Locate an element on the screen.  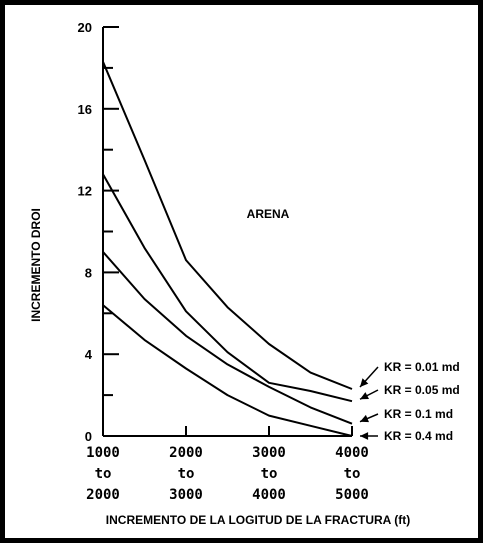
y-tick-label: 12 is located at coordinates (85, 191).